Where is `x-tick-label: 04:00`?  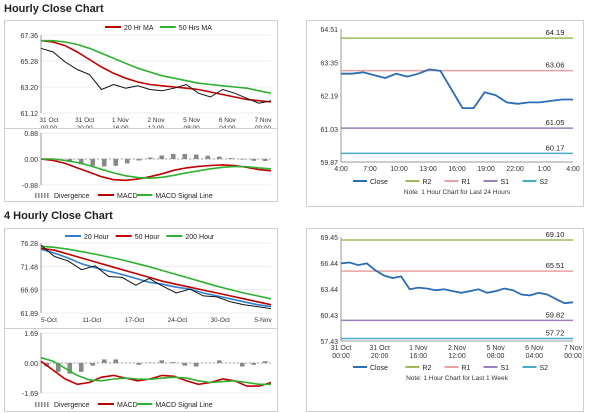
x-tick-label: 04:00 is located at coordinates (227, 127).